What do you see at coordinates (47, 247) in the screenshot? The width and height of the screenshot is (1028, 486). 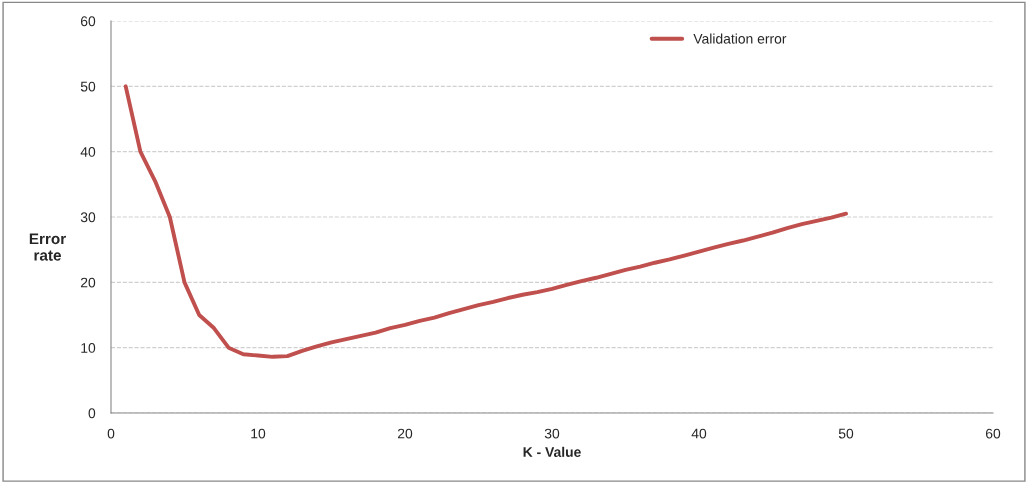 I see `y-axis-title: Error rate` at bounding box center [47, 247].